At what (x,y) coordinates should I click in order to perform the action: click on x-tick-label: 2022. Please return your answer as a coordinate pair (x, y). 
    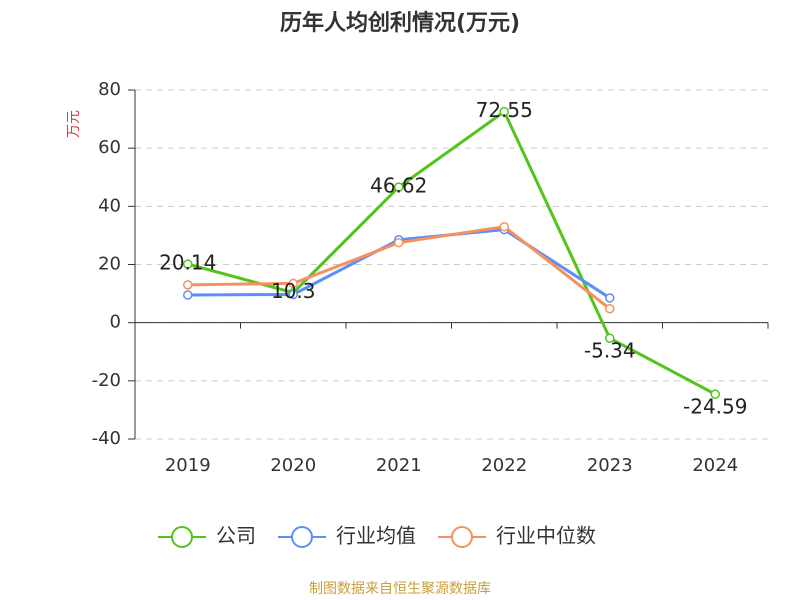
    Looking at the image, I should click on (504, 465).